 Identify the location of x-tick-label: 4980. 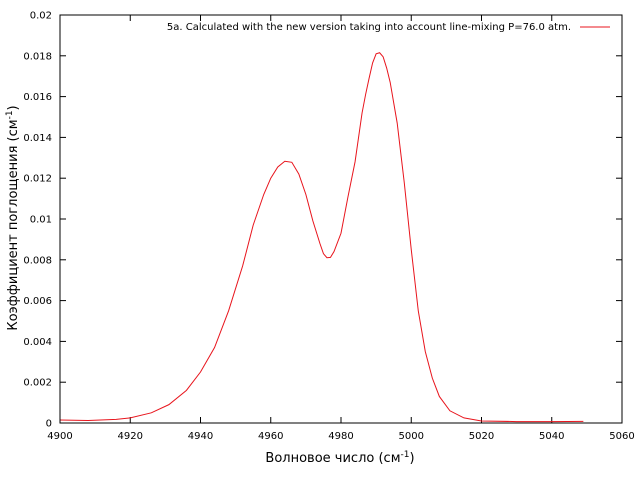
(340, 436).